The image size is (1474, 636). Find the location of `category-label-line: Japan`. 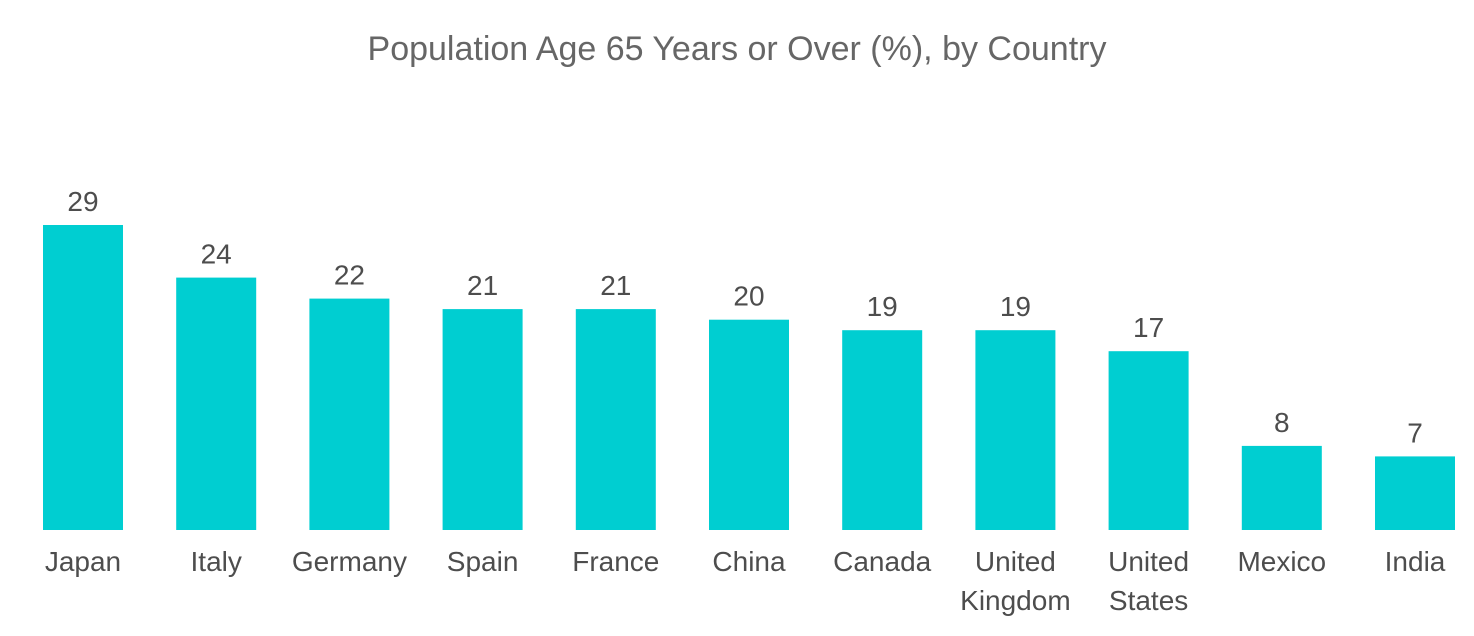

category-label-line: Japan is located at coordinates (83, 561).